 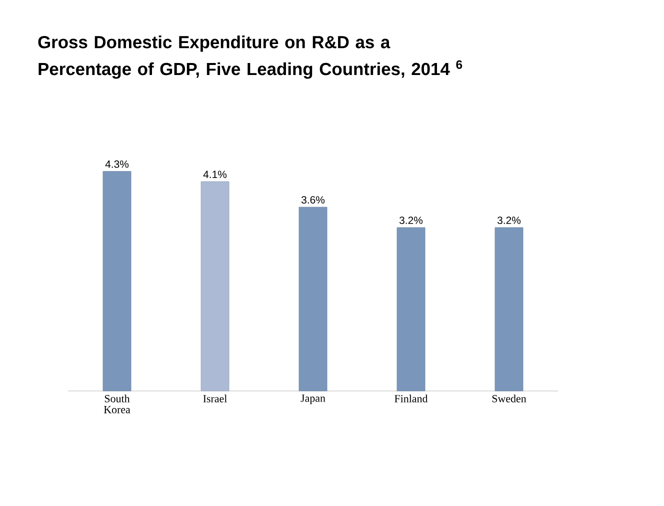 I want to click on data-label: 4.1%, so click(x=215, y=174).